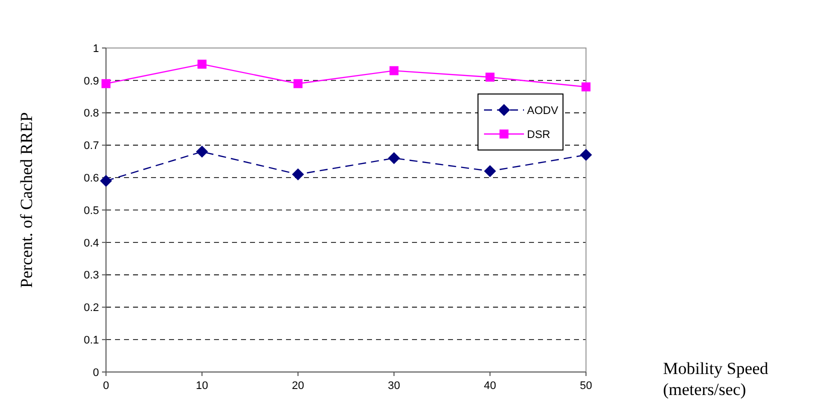 The width and height of the screenshot is (824, 404). What do you see at coordinates (91, 114) in the screenshot?
I see `y-tick-label: 0.8` at bounding box center [91, 114].